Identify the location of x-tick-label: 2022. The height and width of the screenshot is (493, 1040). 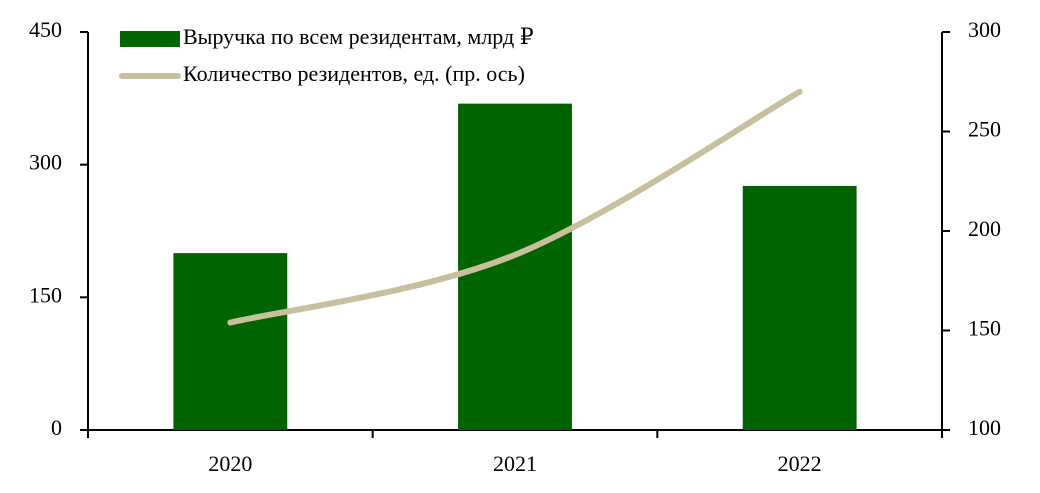
(800, 463).